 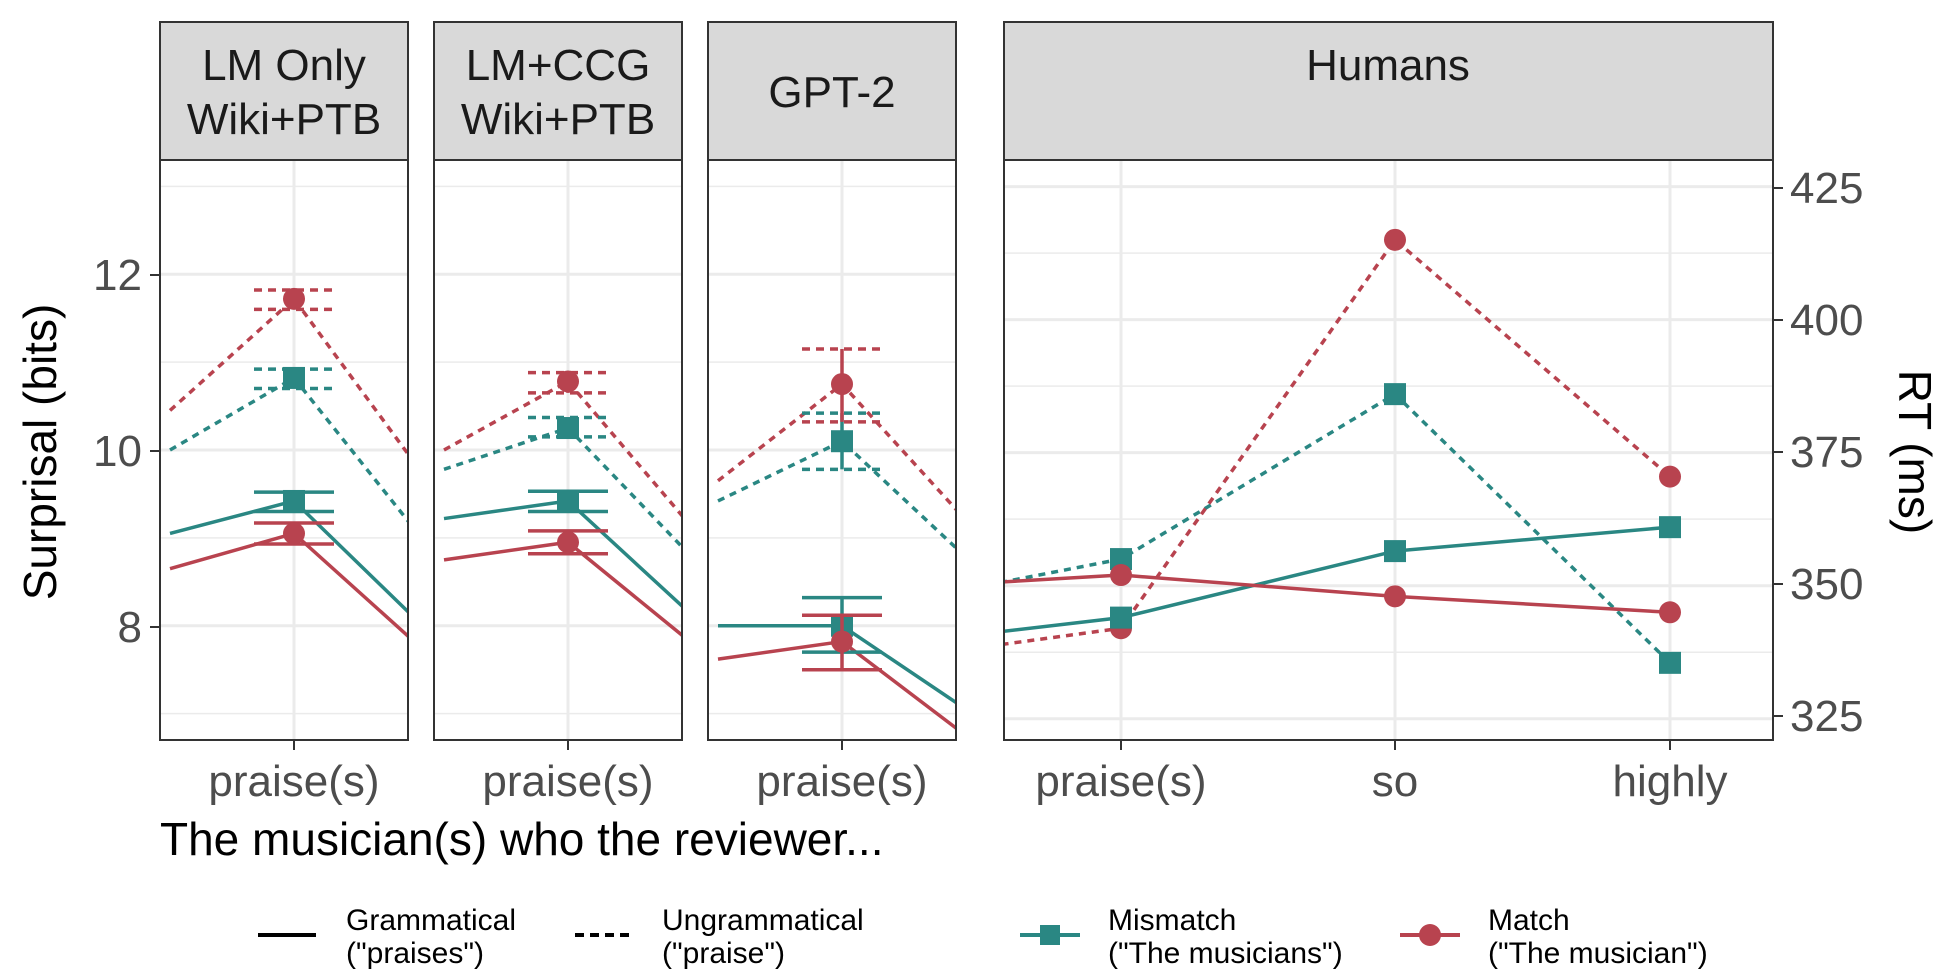 I want to click on legend-item-ungrammatical: Ungrammatical ("praise"), so click(x=719, y=937).